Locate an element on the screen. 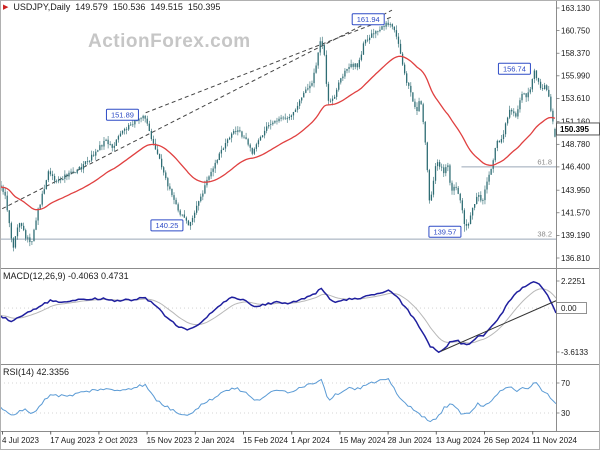 The image size is (600, 450). price-axis-label: 146.400 is located at coordinates (575, 167).